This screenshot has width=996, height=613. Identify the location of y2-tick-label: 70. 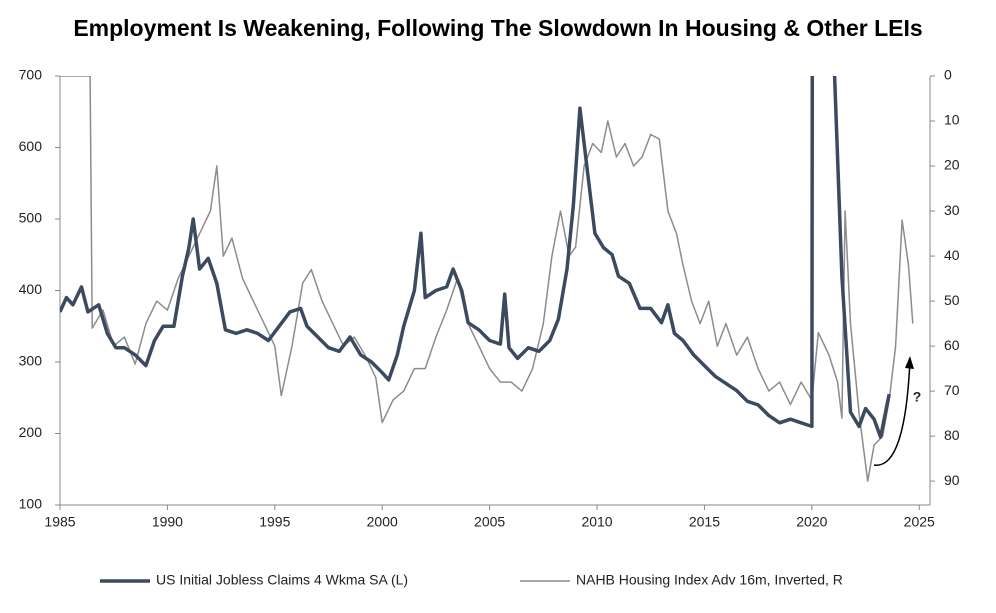
(952, 390).